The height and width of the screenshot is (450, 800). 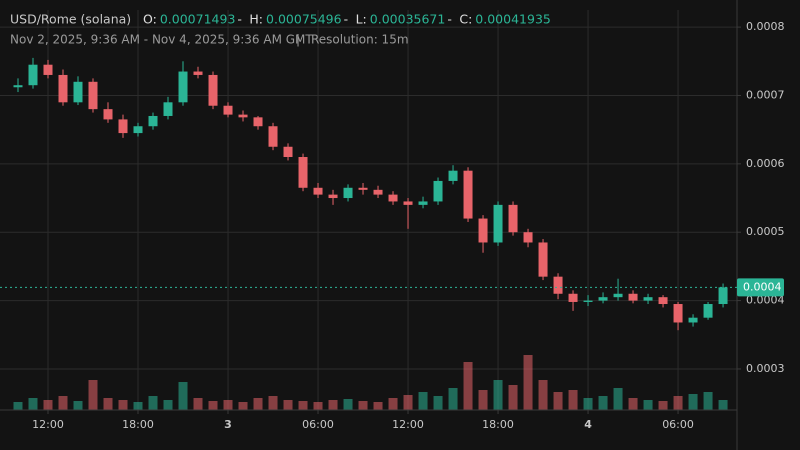 I want to click on x-tick-label: 06:00, so click(x=678, y=424).